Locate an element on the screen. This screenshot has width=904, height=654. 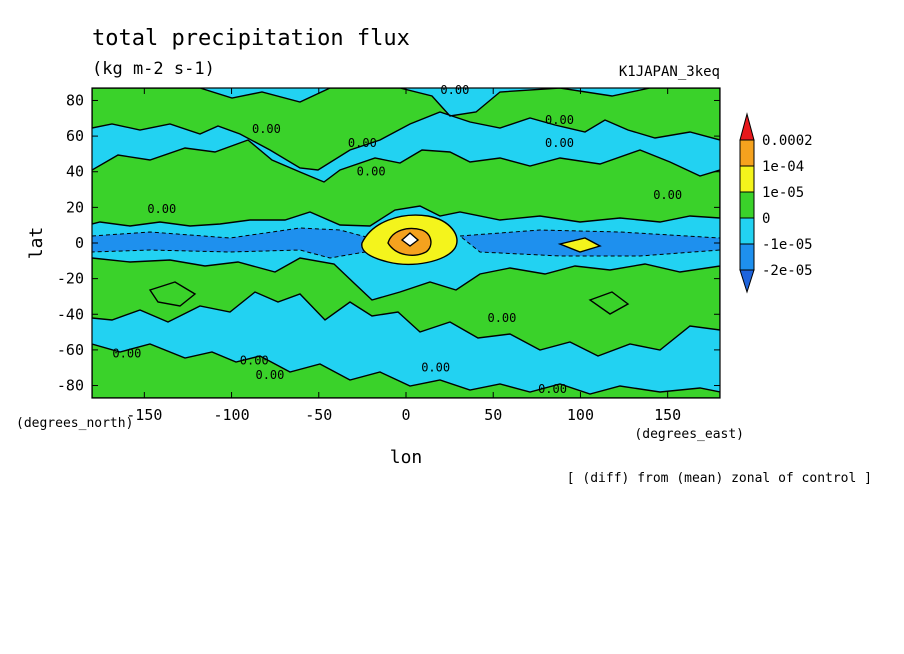
colorbar-label: 0.0002 is located at coordinates (787, 141).